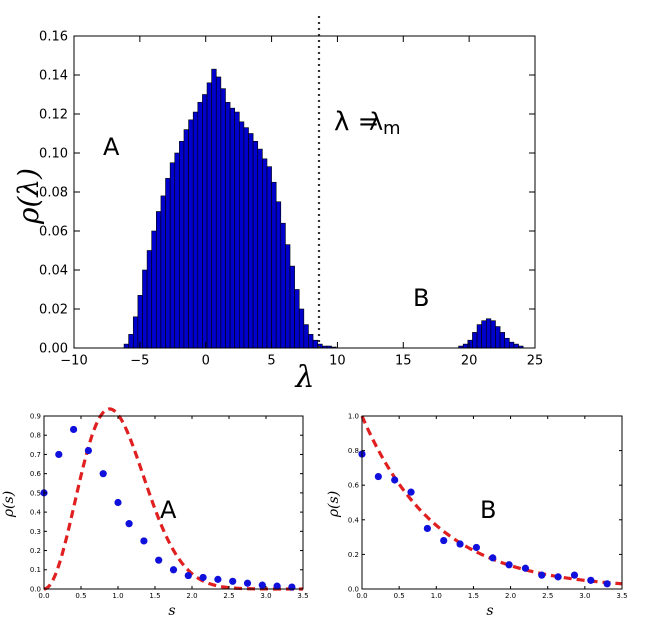 The width and height of the screenshot is (654, 618). What do you see at coordinates (265, 596) in the screenshot?
I see `x-tick-label: 3.0` at bounding box center [265, 596].